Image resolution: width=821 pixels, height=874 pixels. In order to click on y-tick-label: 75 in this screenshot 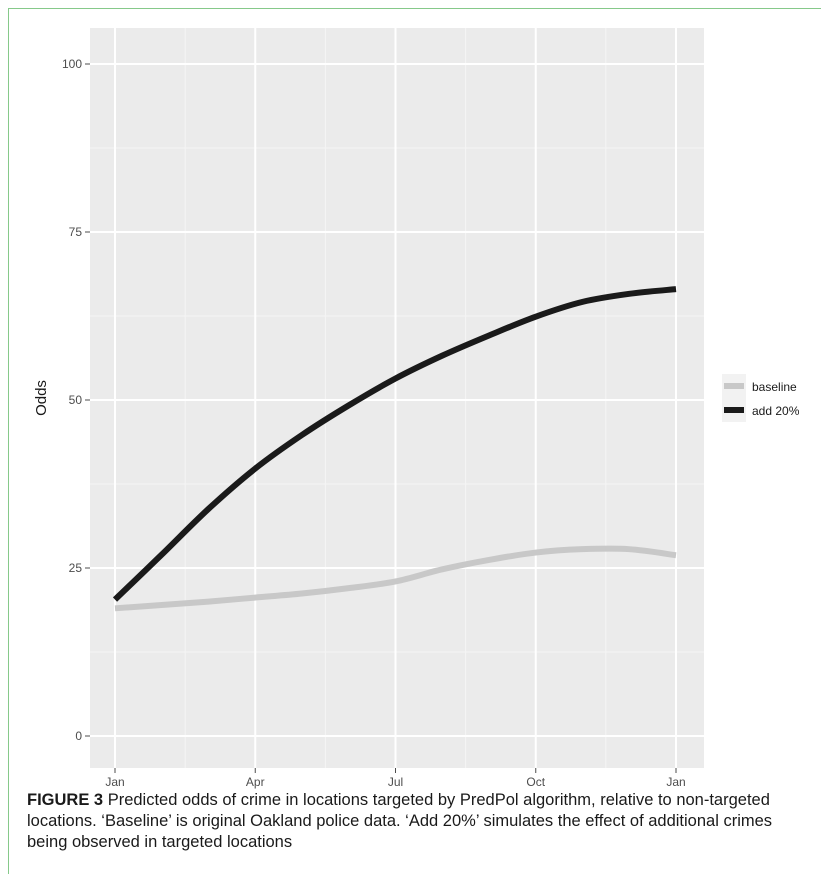, I will do `click(76, 232)`.